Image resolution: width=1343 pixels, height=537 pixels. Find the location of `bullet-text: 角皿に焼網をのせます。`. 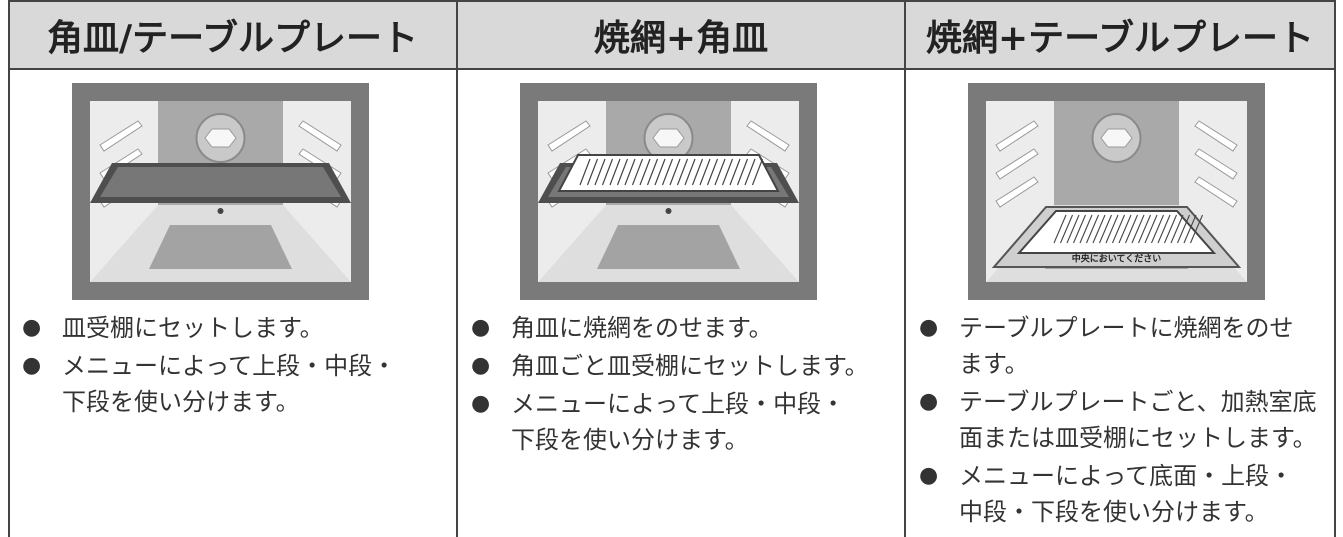

bullet-text: 角皿に焼網をのせます。 is located at coordinates (642, 328).